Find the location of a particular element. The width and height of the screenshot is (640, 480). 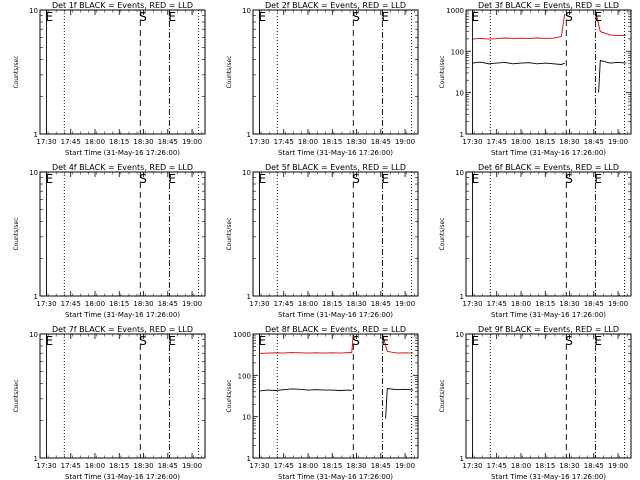

panel-title: Det 3f BLACK = Events, RED = LLD is located at coordinates (548, 5).